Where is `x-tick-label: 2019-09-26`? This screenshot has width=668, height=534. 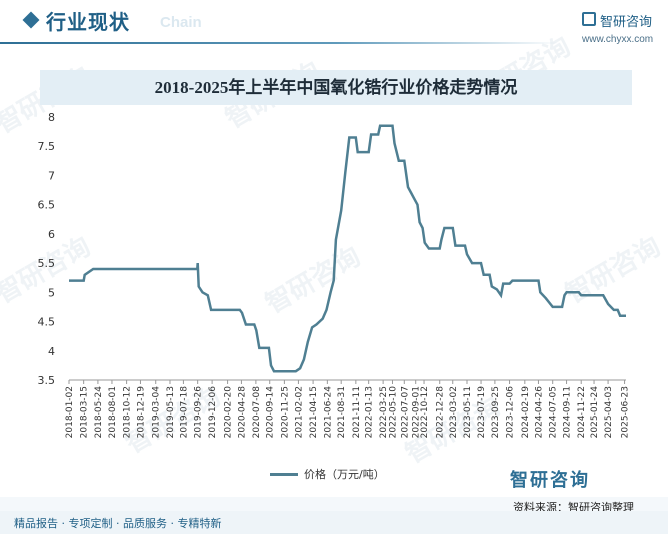
x-tick-label: 2019-09-26 is located at coordinates (199, 412).